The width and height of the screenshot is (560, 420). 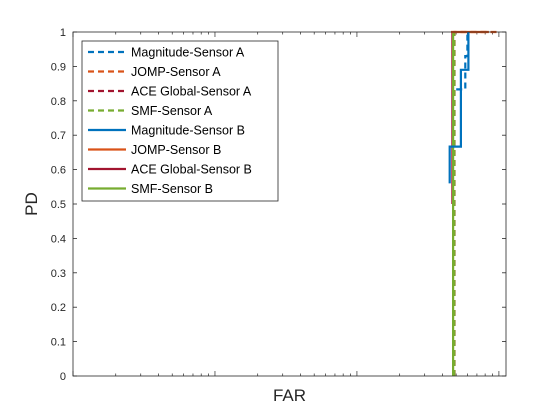 What do you see at coordinates (176, 72) in the screenshot?
I see `legend-entry-label: JOMP-Sensor A` at bounding box center [176, 72].